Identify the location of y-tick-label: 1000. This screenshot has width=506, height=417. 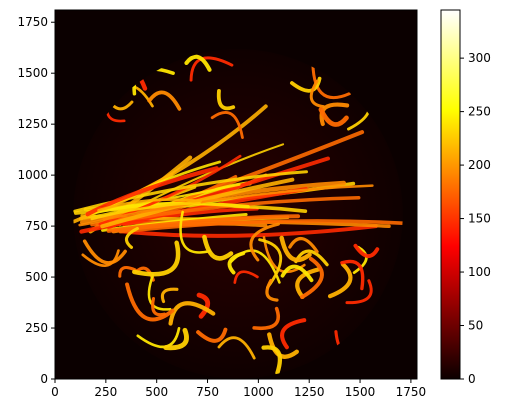
(32, 175).